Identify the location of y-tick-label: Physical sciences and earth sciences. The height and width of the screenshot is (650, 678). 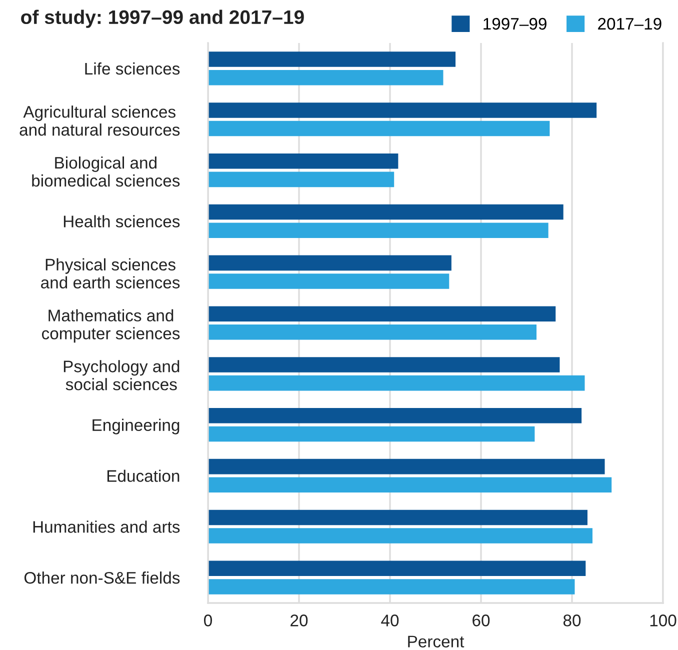
(110, 273).